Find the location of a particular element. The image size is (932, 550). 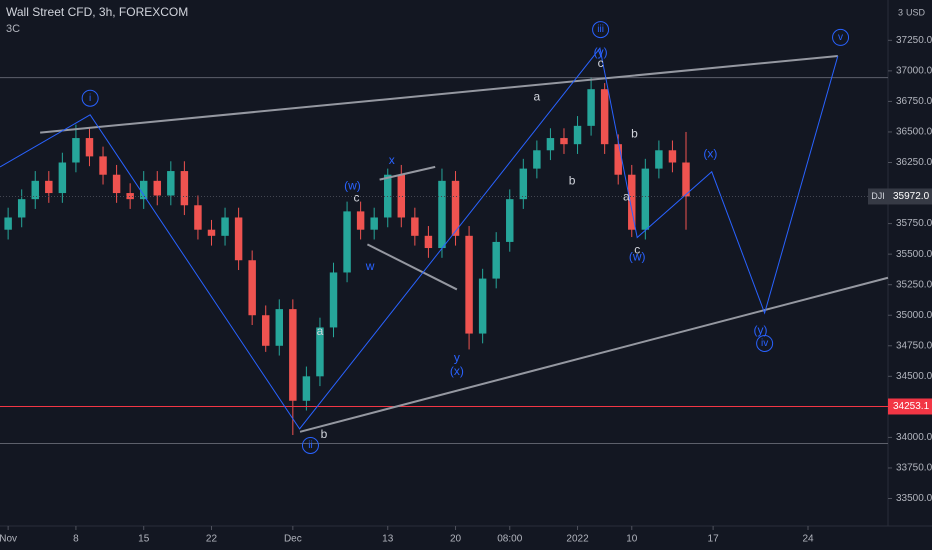

axis-unit: USD is located at coordinates (916, 12).